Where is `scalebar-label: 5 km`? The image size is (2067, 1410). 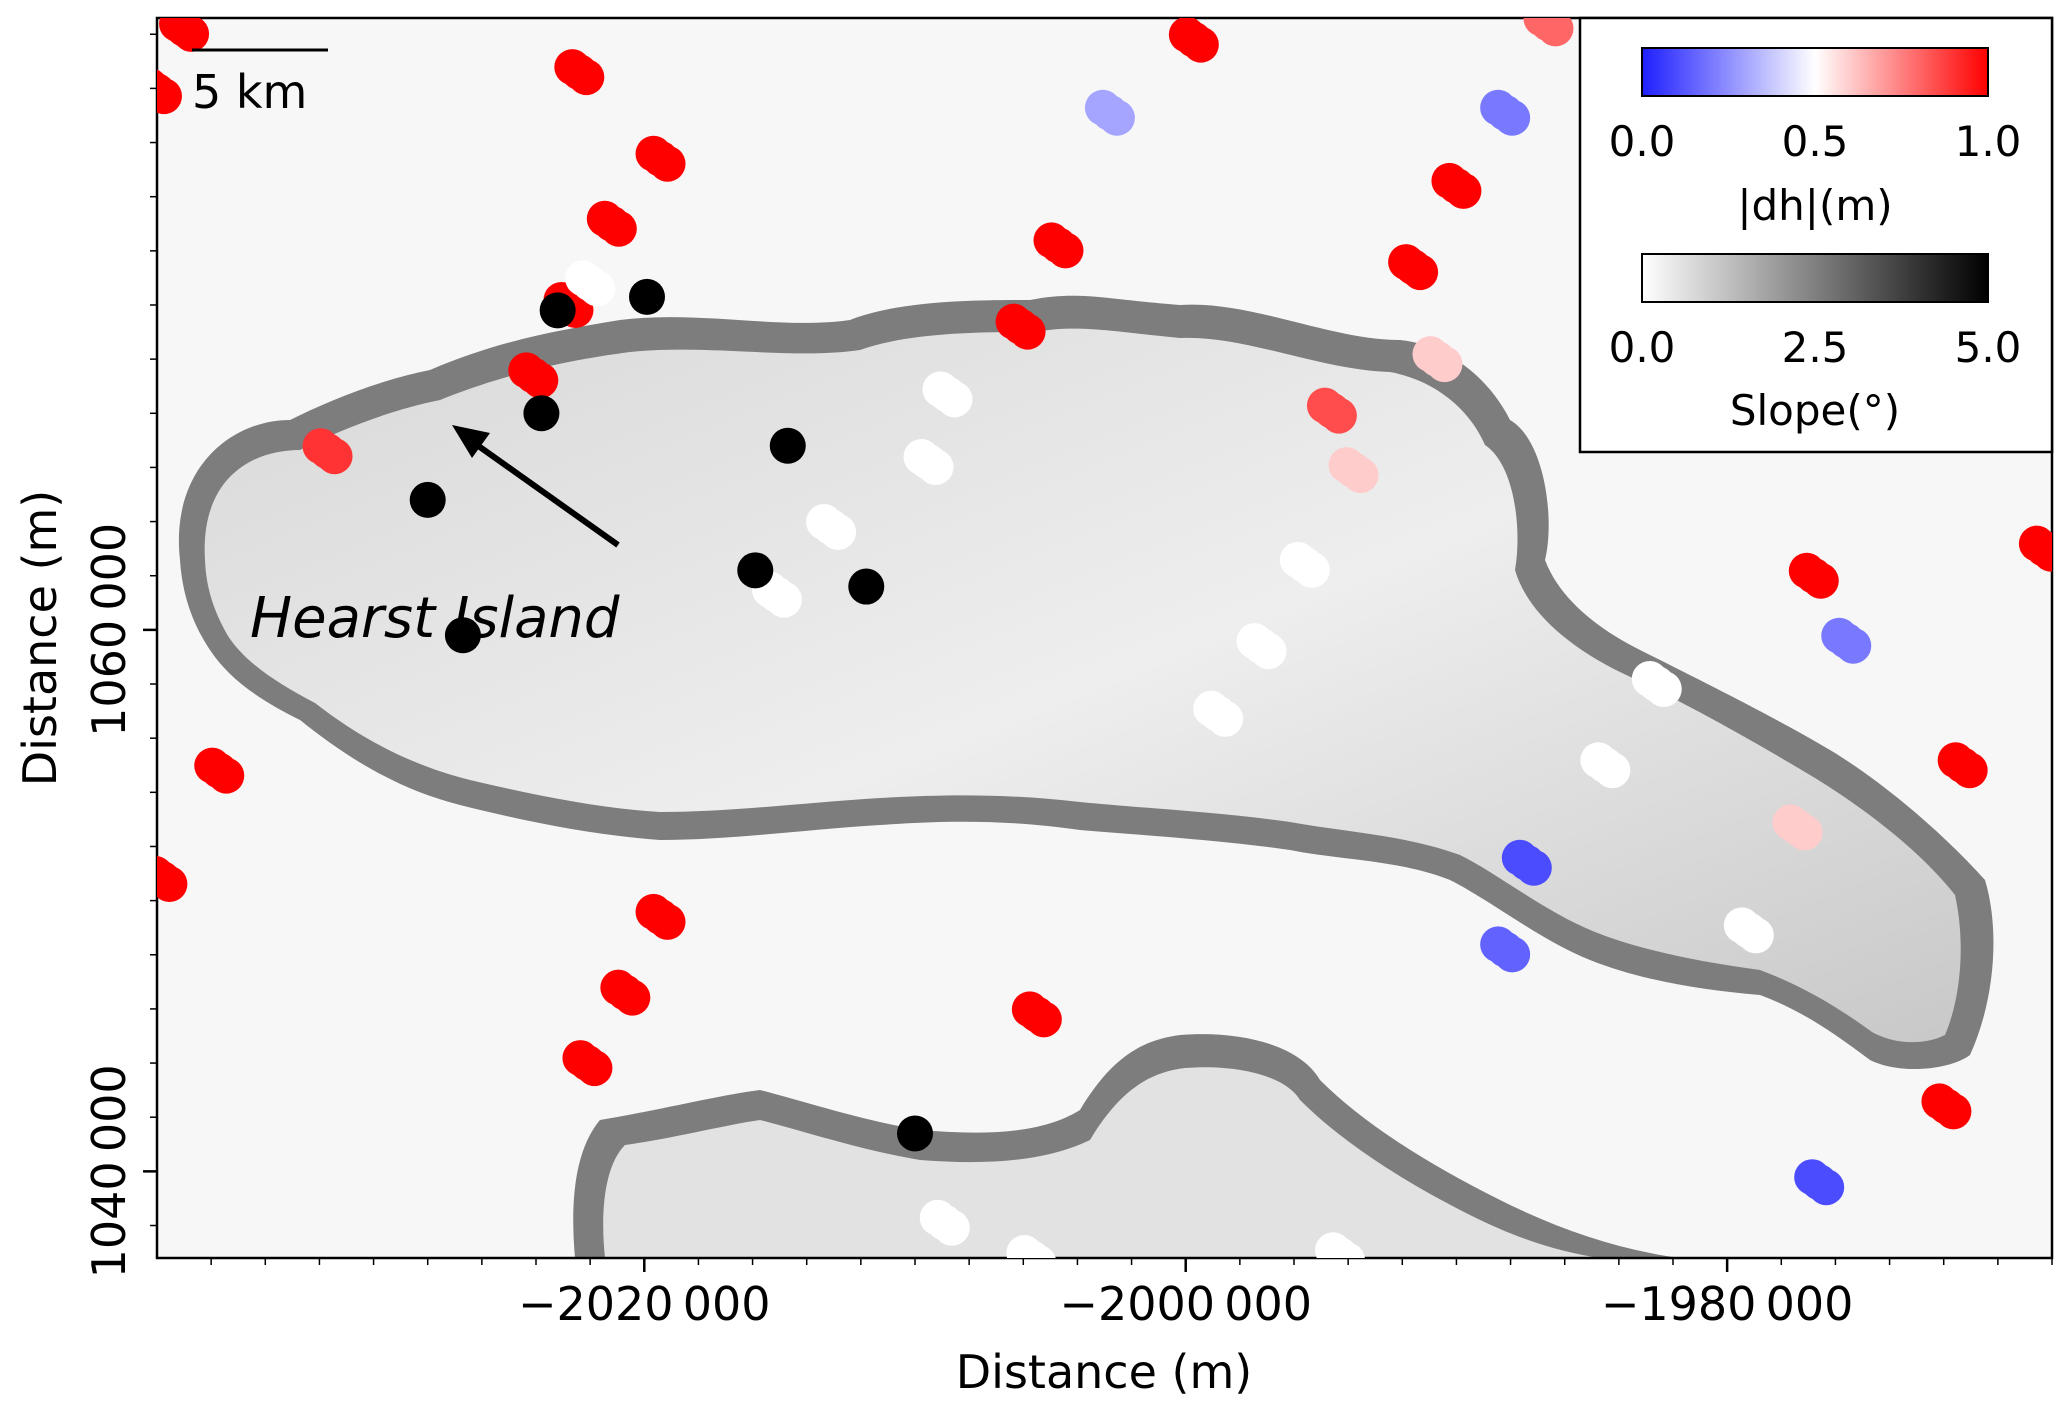
scalebar-label: 5 km is located at coordinates (249, 92).